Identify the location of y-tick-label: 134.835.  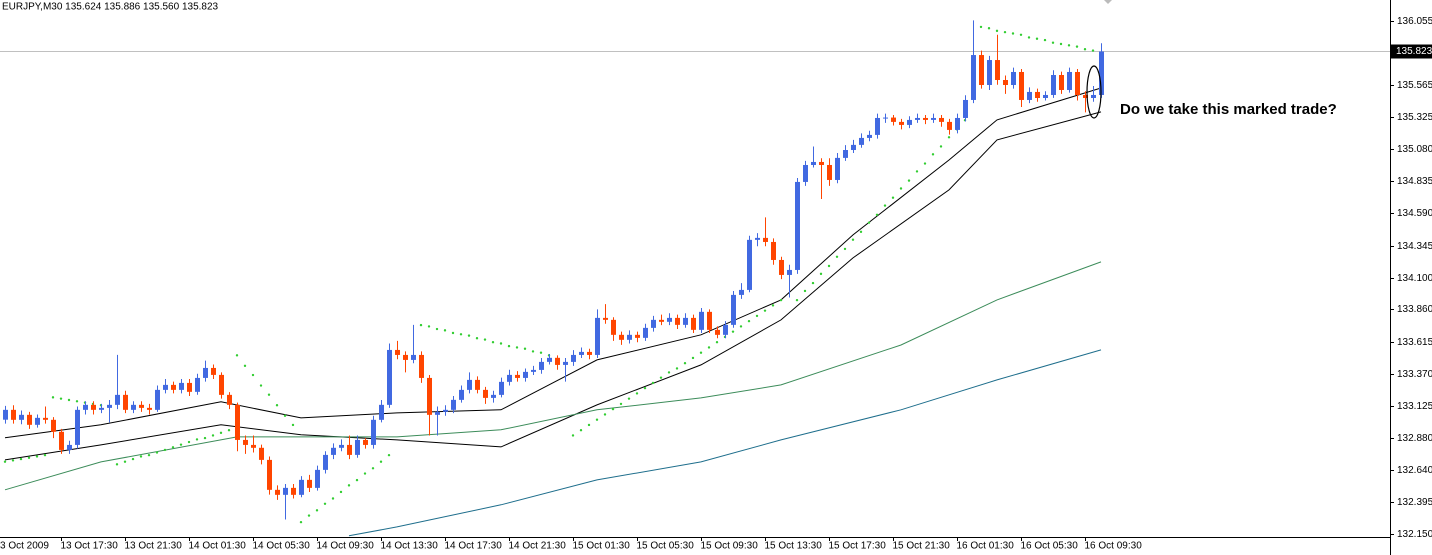
(1414, 181).